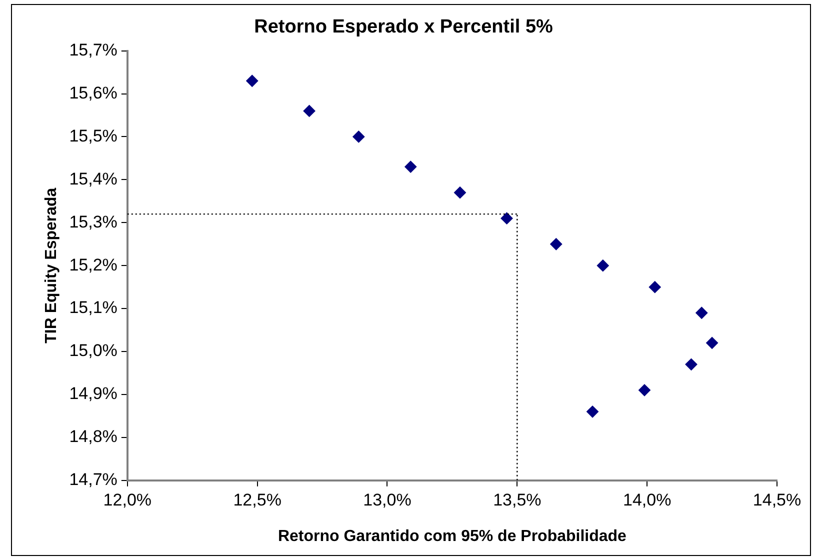 This screenshot has height=560, width=819. Describe the element at coordinates (127, 500) in the screenshot. I see `x-tick-label: 12,0%` at that location.